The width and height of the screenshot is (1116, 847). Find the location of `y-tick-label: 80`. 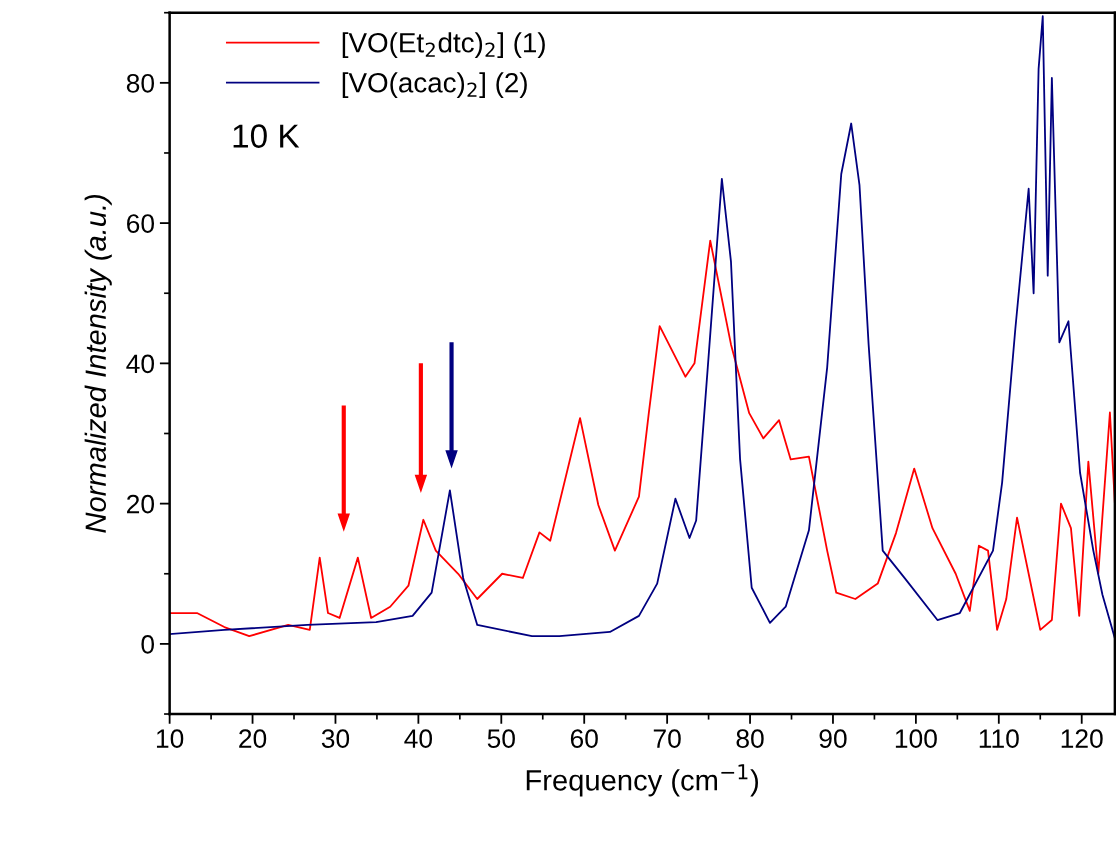

y-tick-label: 80 is located at coordinates (140, 83).